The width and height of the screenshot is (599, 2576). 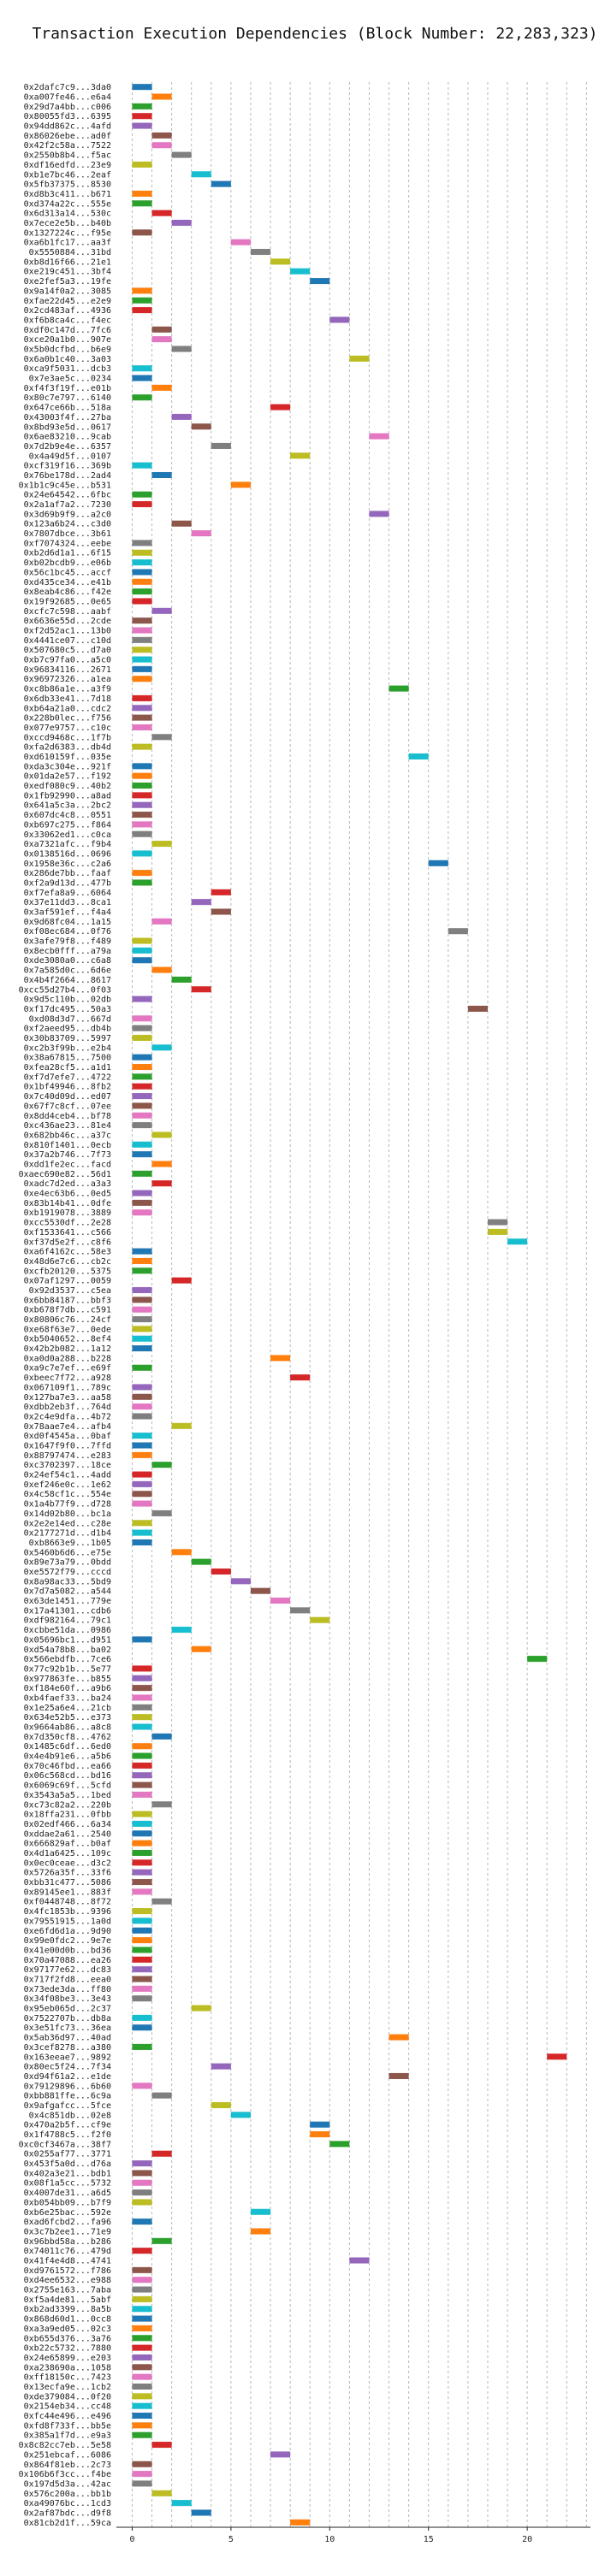 What do you see at coordinates (67, 1970) in the screenshot?
I see `y-tick-label: 0x97177e62...dc83` at bounding box center [67, 1970].